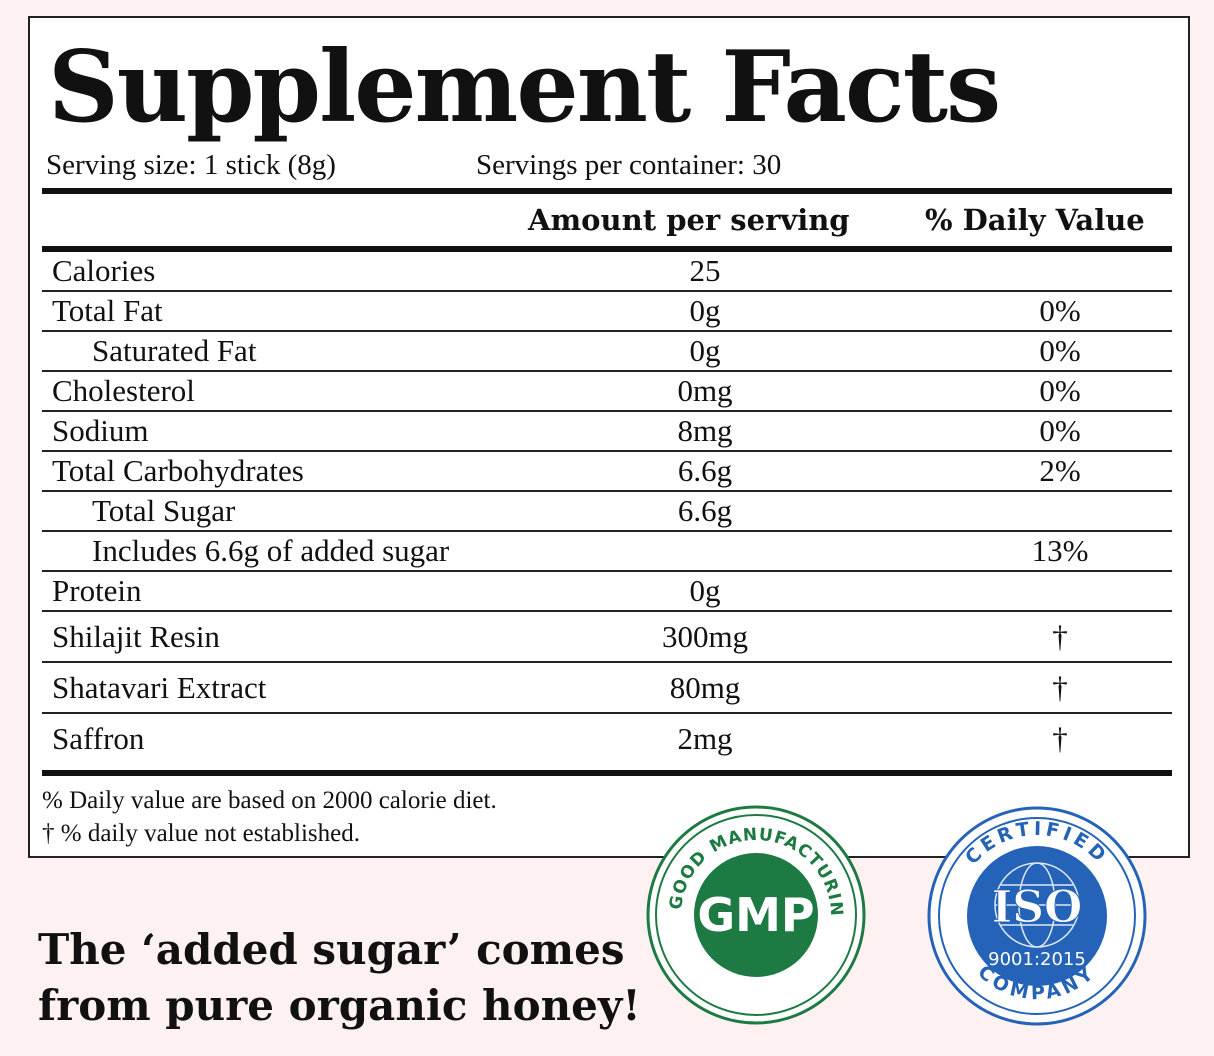 The width and height of the screenshot is (1214, 1056). What do you see at coordinates (607, 637) in the screenshot?
I see `table-row: Shilajit Resin 300mg †` at bounding box center [607, 637].